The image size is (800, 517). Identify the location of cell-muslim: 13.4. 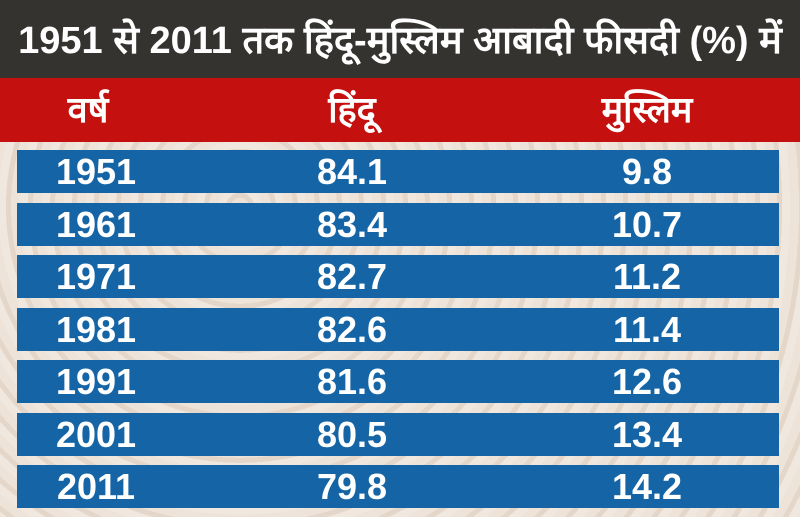
(647, 434).